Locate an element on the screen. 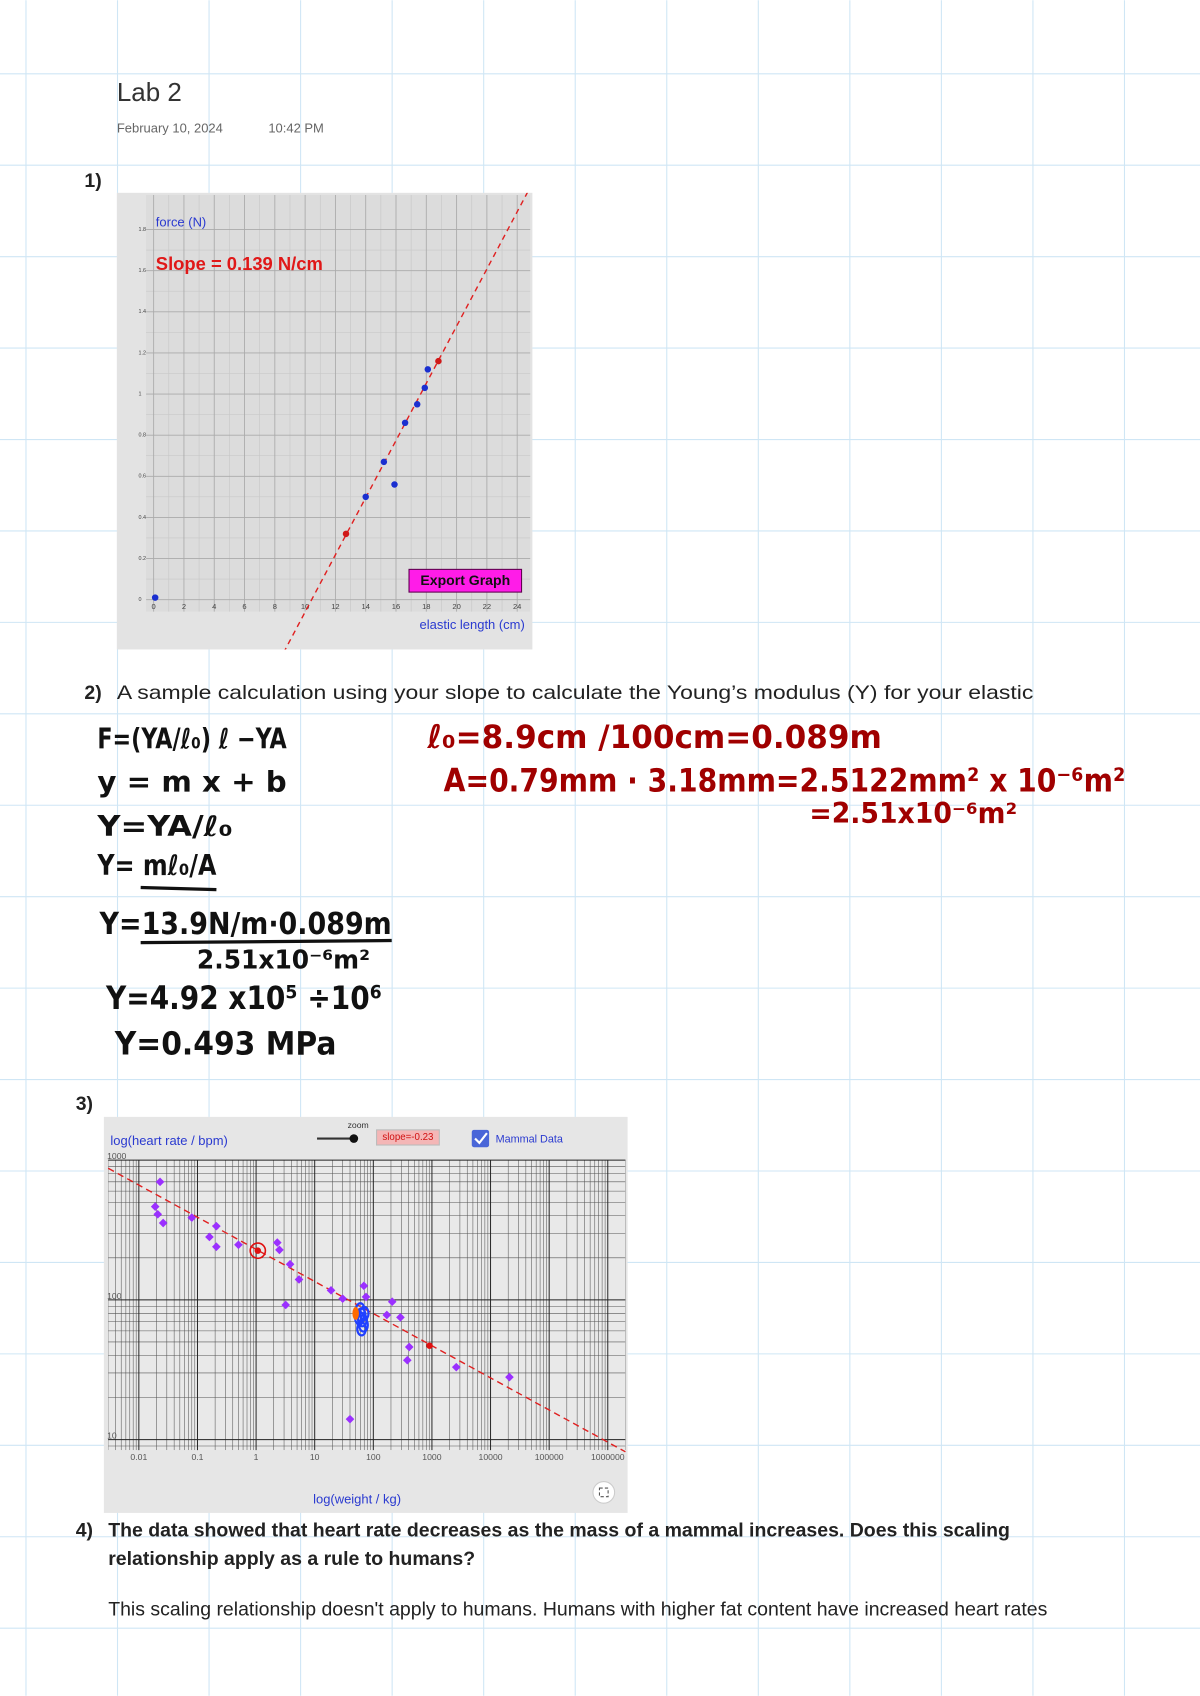 The width and height of the screenshot is (1200, 1696). x-tick-label: 0.01 is located at coordinates (138, 1457).